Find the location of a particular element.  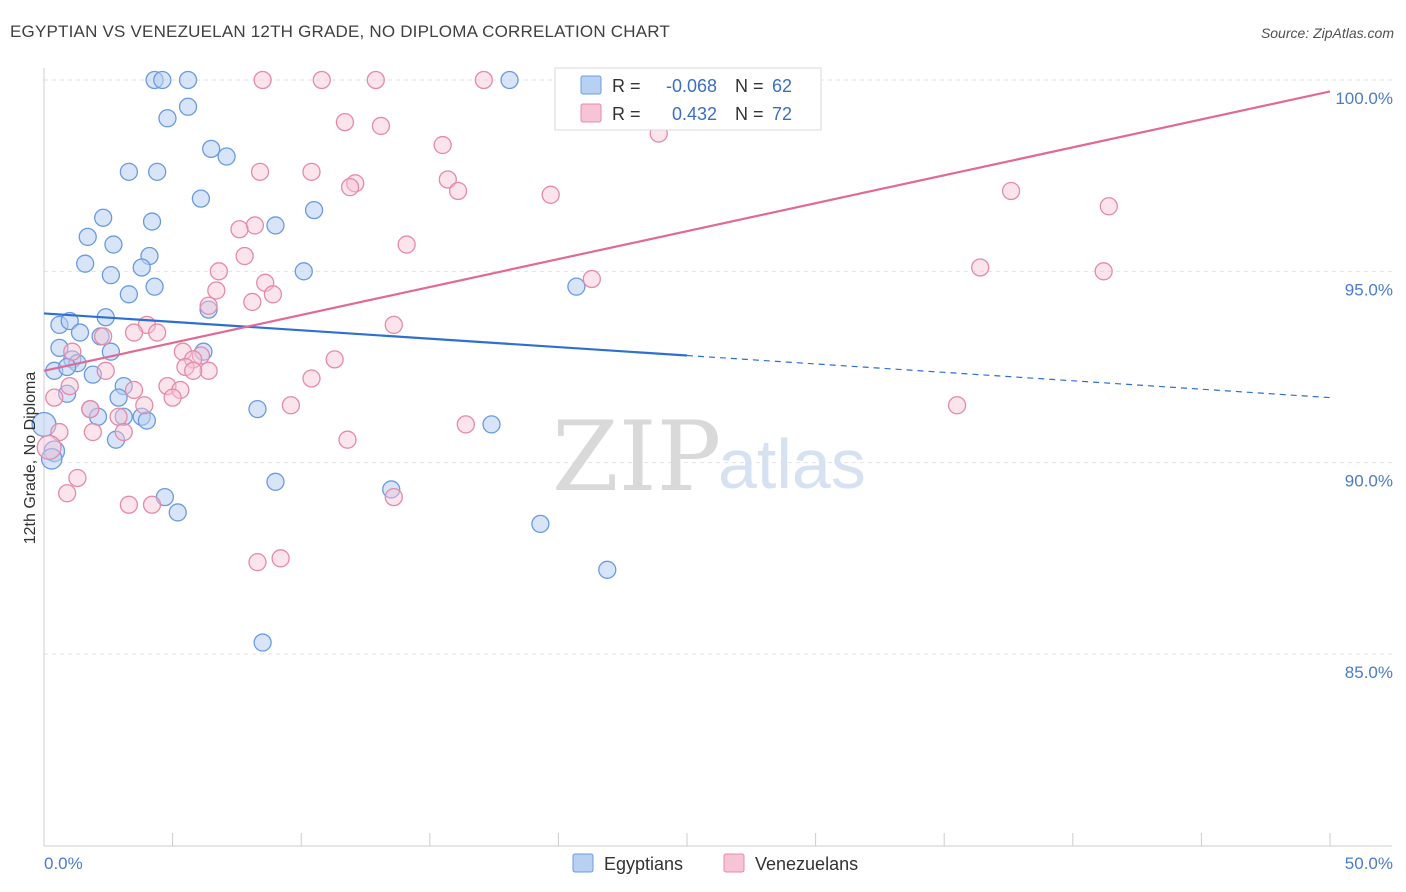

watermark: ZIP atlas is located at coordinates (709, 457).